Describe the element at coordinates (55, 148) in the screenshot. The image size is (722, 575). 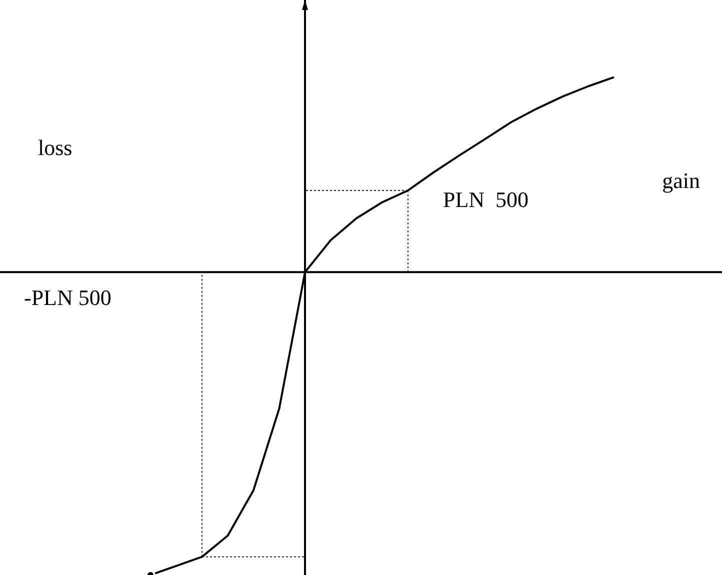
I see `text: loss` at that location.